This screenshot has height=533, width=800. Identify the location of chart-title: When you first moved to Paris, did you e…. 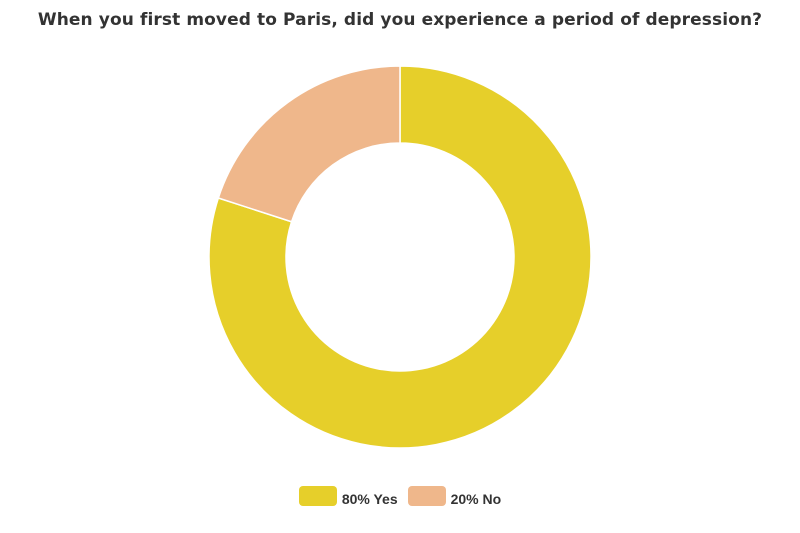
(400, 20).